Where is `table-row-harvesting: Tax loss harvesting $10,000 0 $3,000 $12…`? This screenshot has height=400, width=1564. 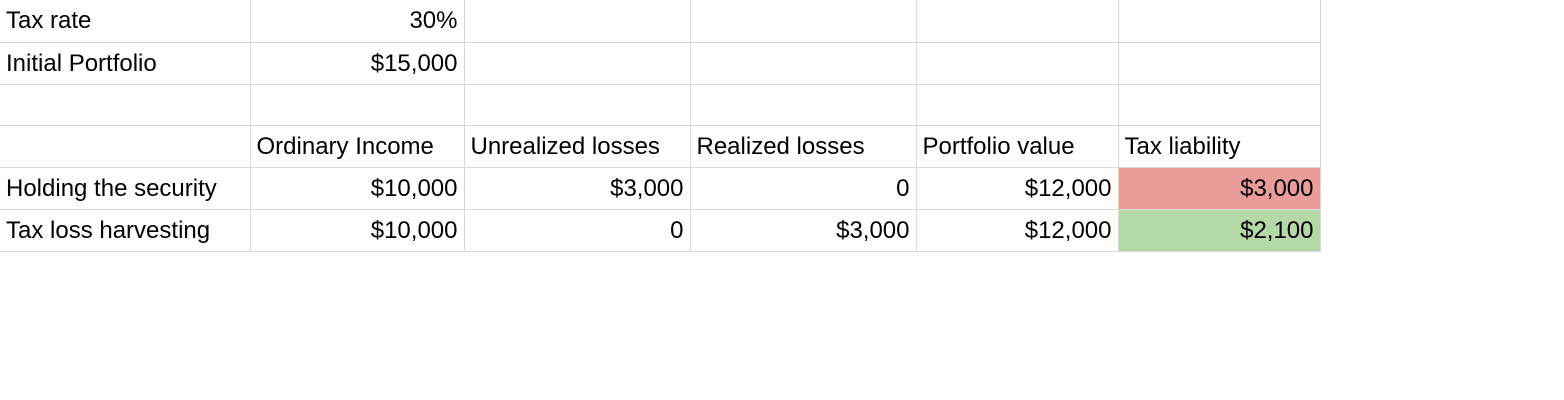
table-row-harvesting: Tax loss harvesting $10,000 0 $3,000 $12… is located at coordinates (660, 230).